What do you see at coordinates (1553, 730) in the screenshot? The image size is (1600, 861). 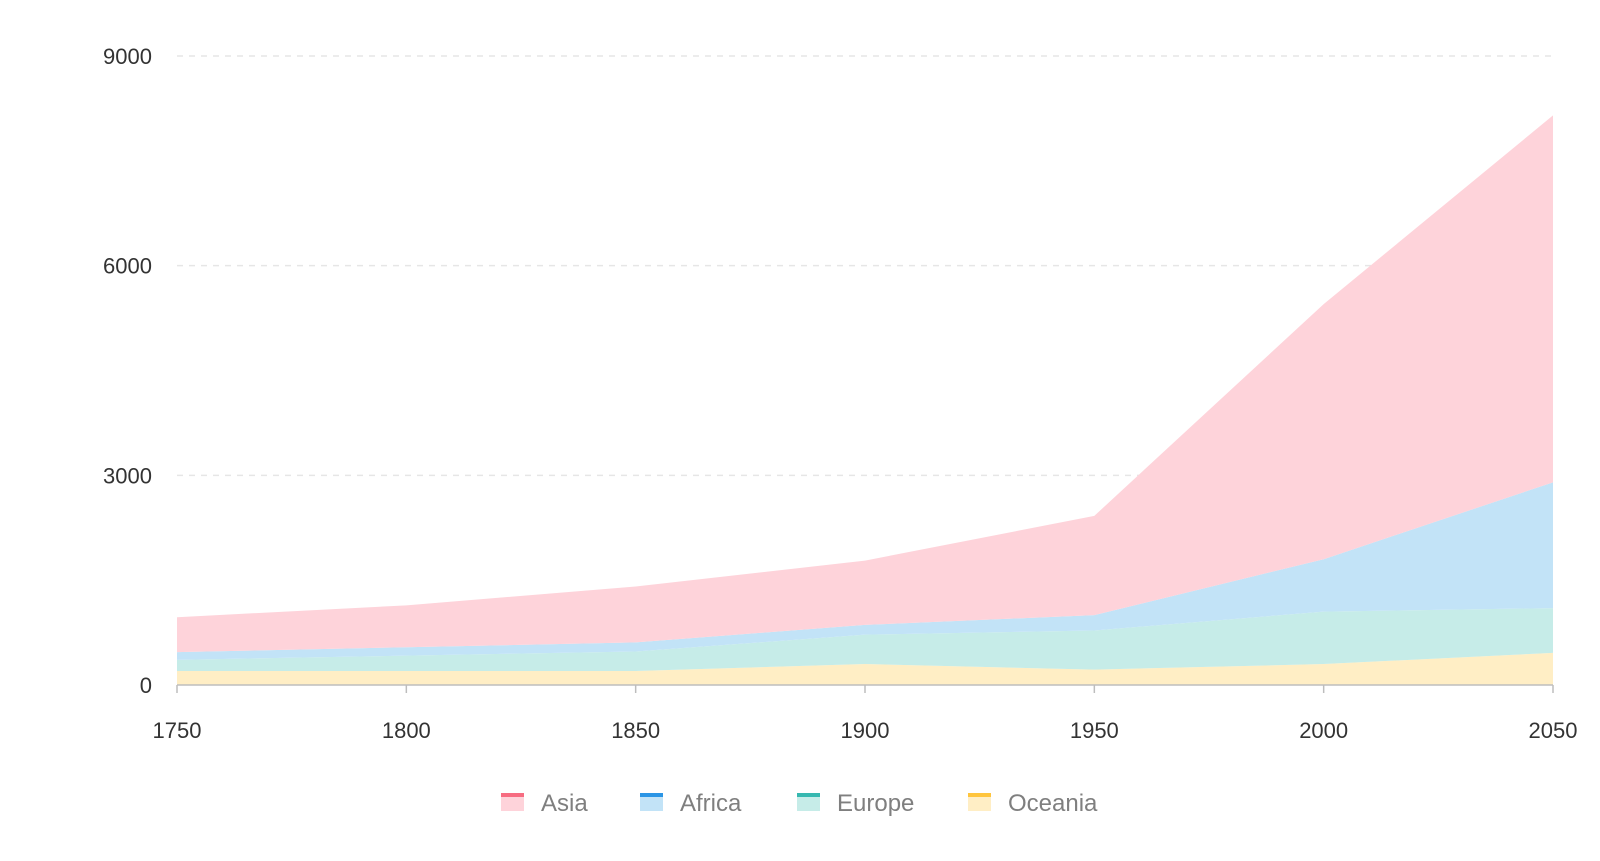 I see `x-tick-label: 2050` at bounding box center [1553, 730].